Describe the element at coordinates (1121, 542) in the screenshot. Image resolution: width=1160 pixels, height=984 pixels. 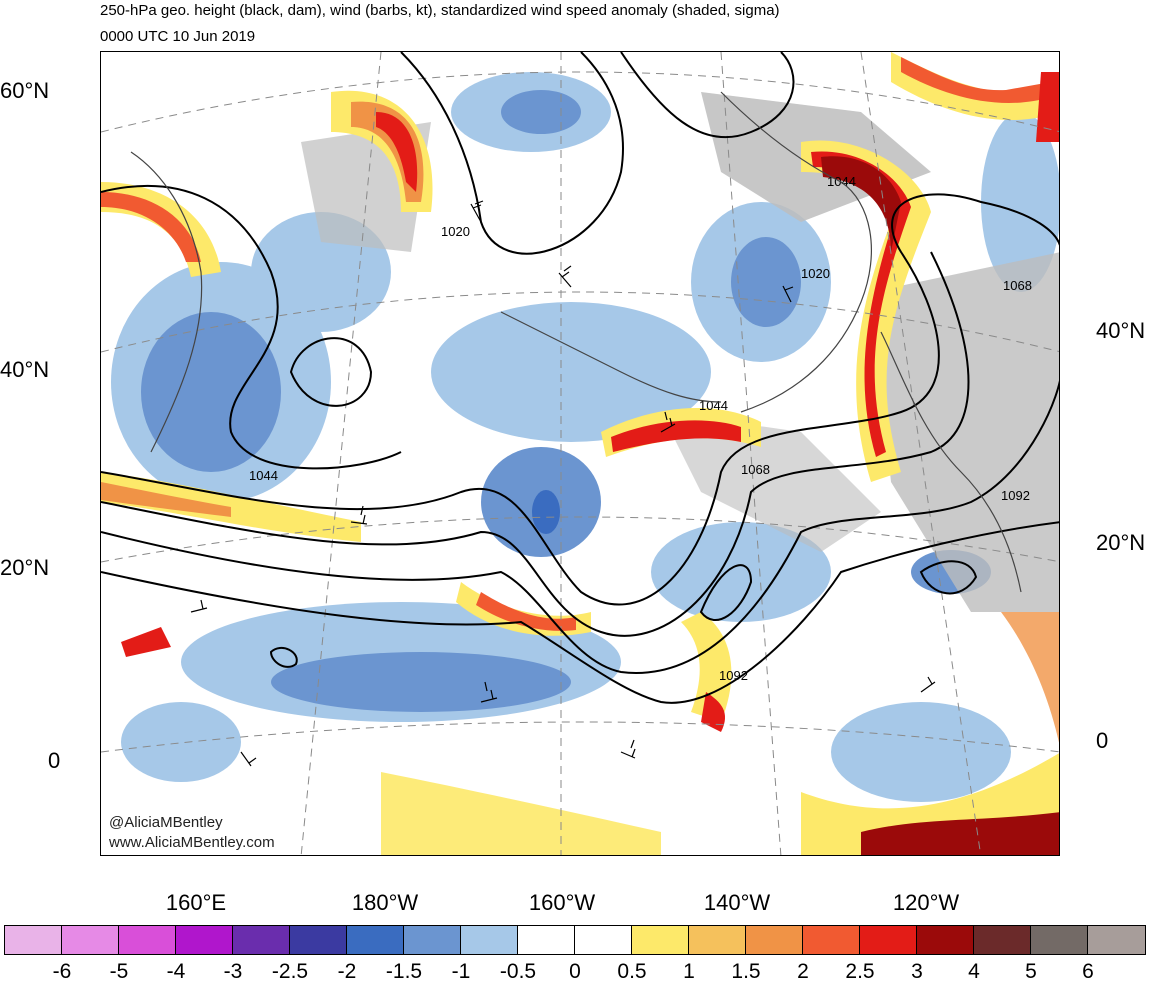
I see `lat-label-20n-right: 20°N` at that location.